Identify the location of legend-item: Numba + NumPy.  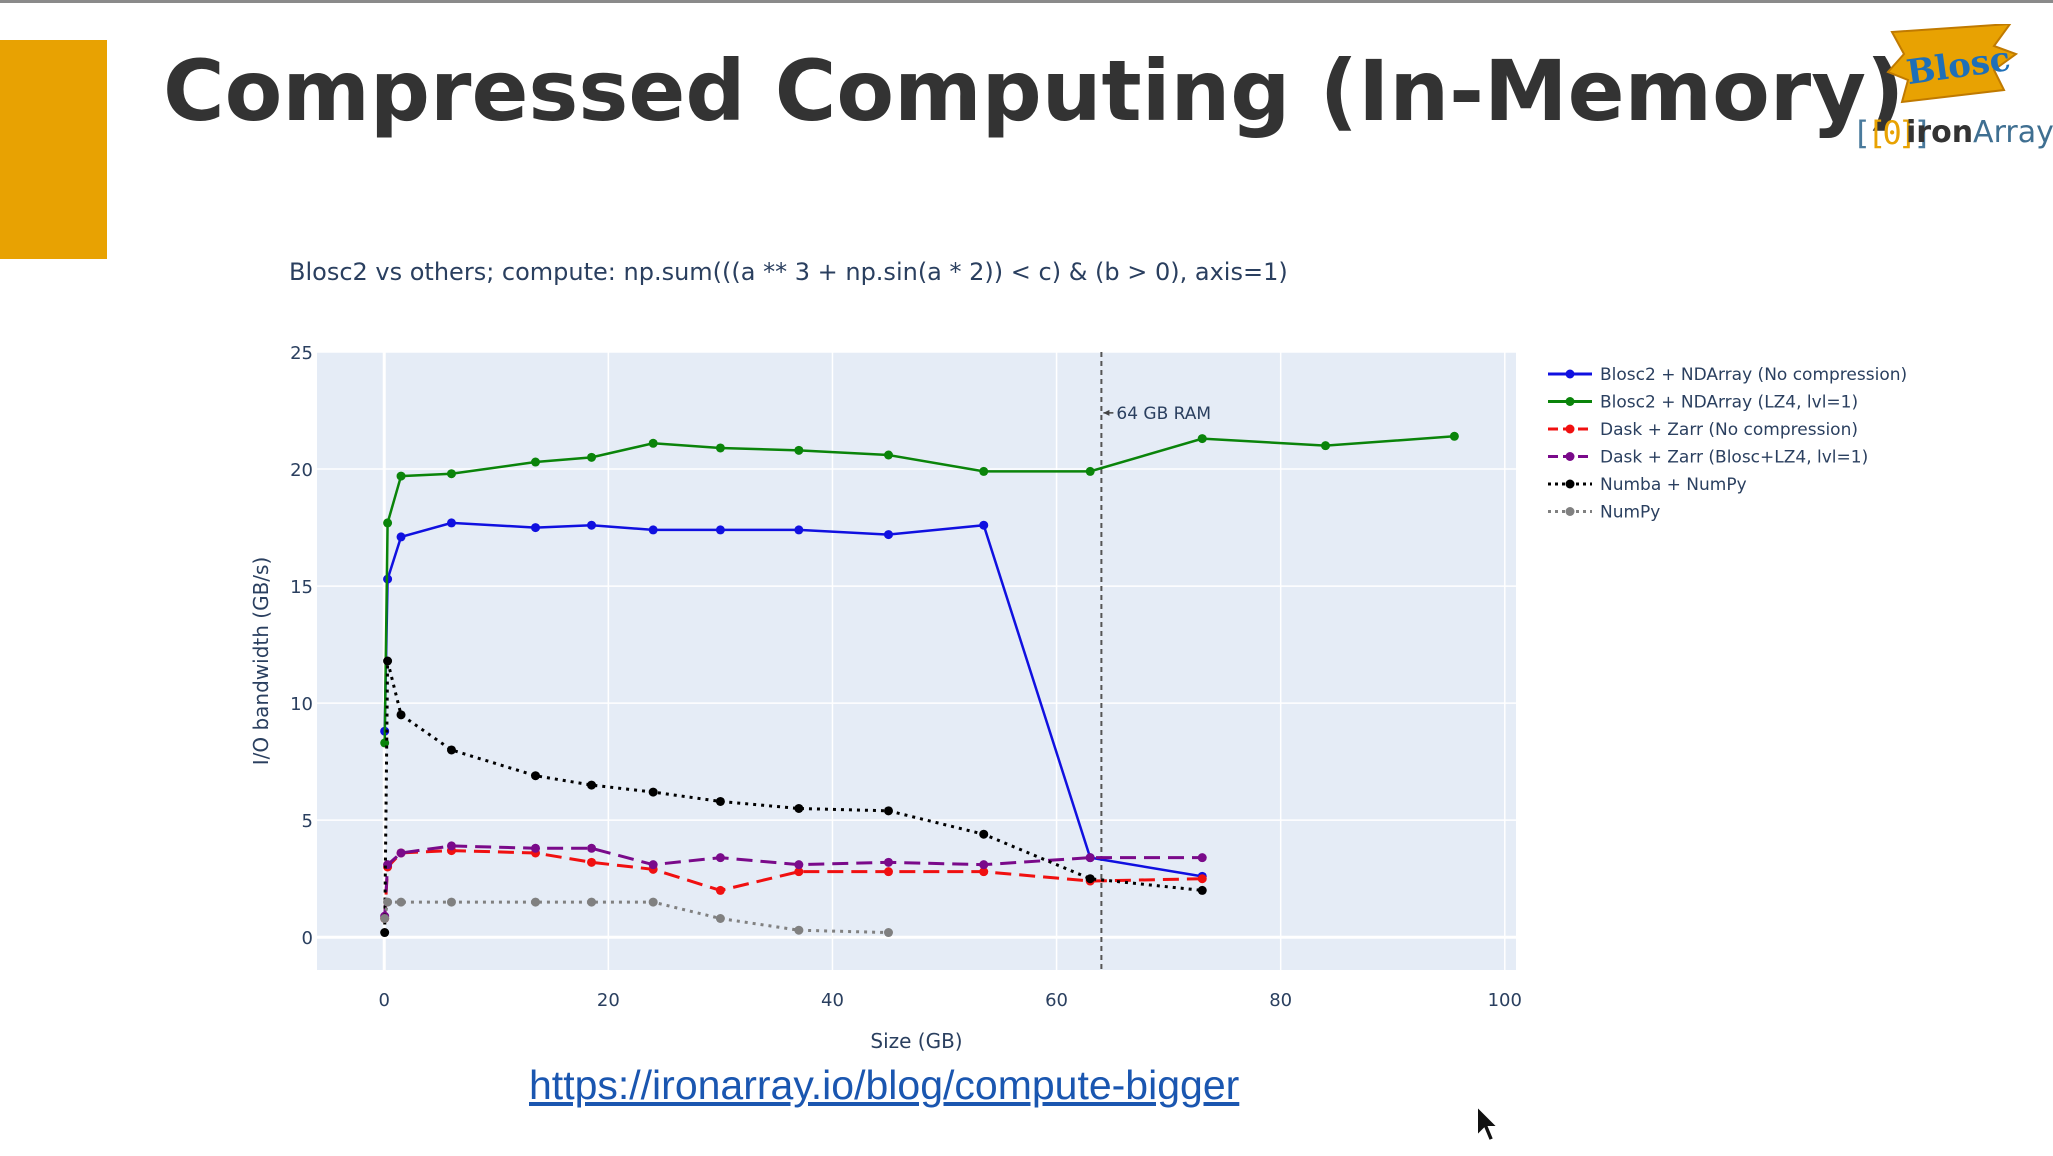
(1647, 485).